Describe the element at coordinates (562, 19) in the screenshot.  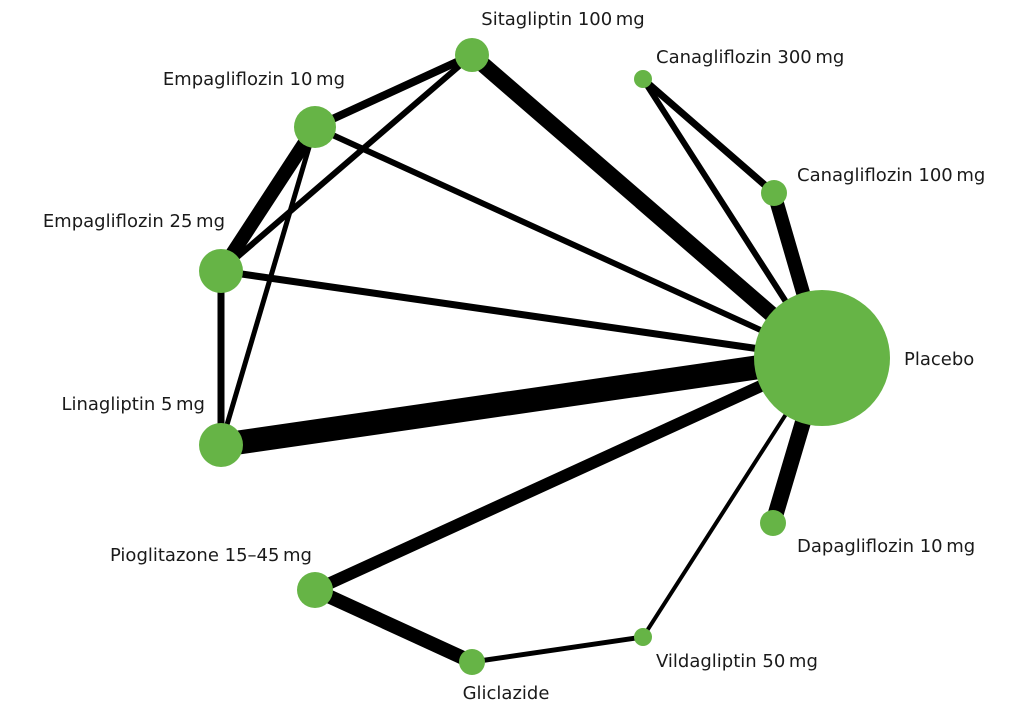
I see `node-label: Sitagliptin 100 mg` at that location.